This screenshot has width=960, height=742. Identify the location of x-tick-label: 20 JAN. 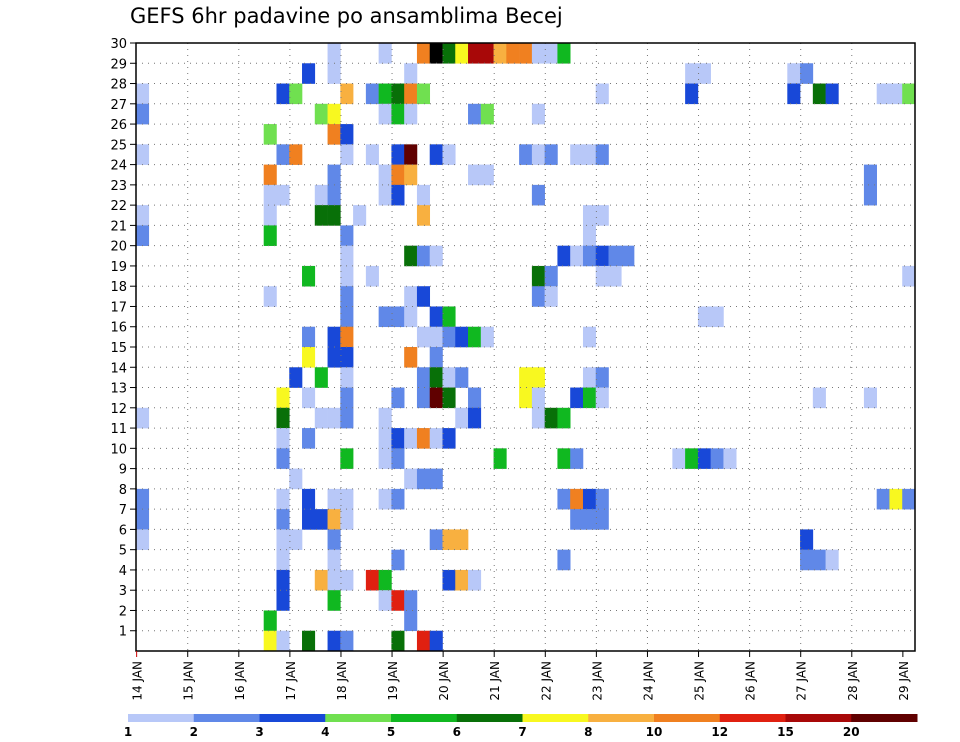
(444, 681).